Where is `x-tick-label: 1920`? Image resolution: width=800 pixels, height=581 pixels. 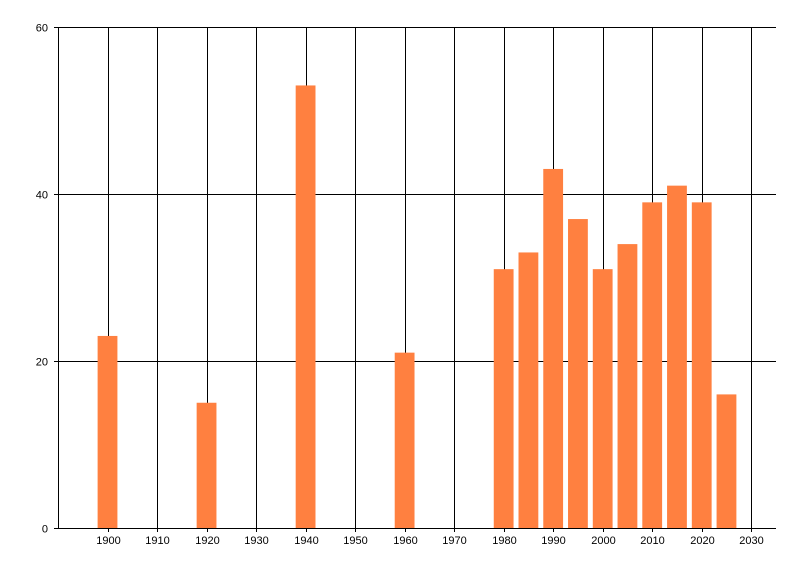 x-tick-label: 1920 is located at coordinates (207, 541).